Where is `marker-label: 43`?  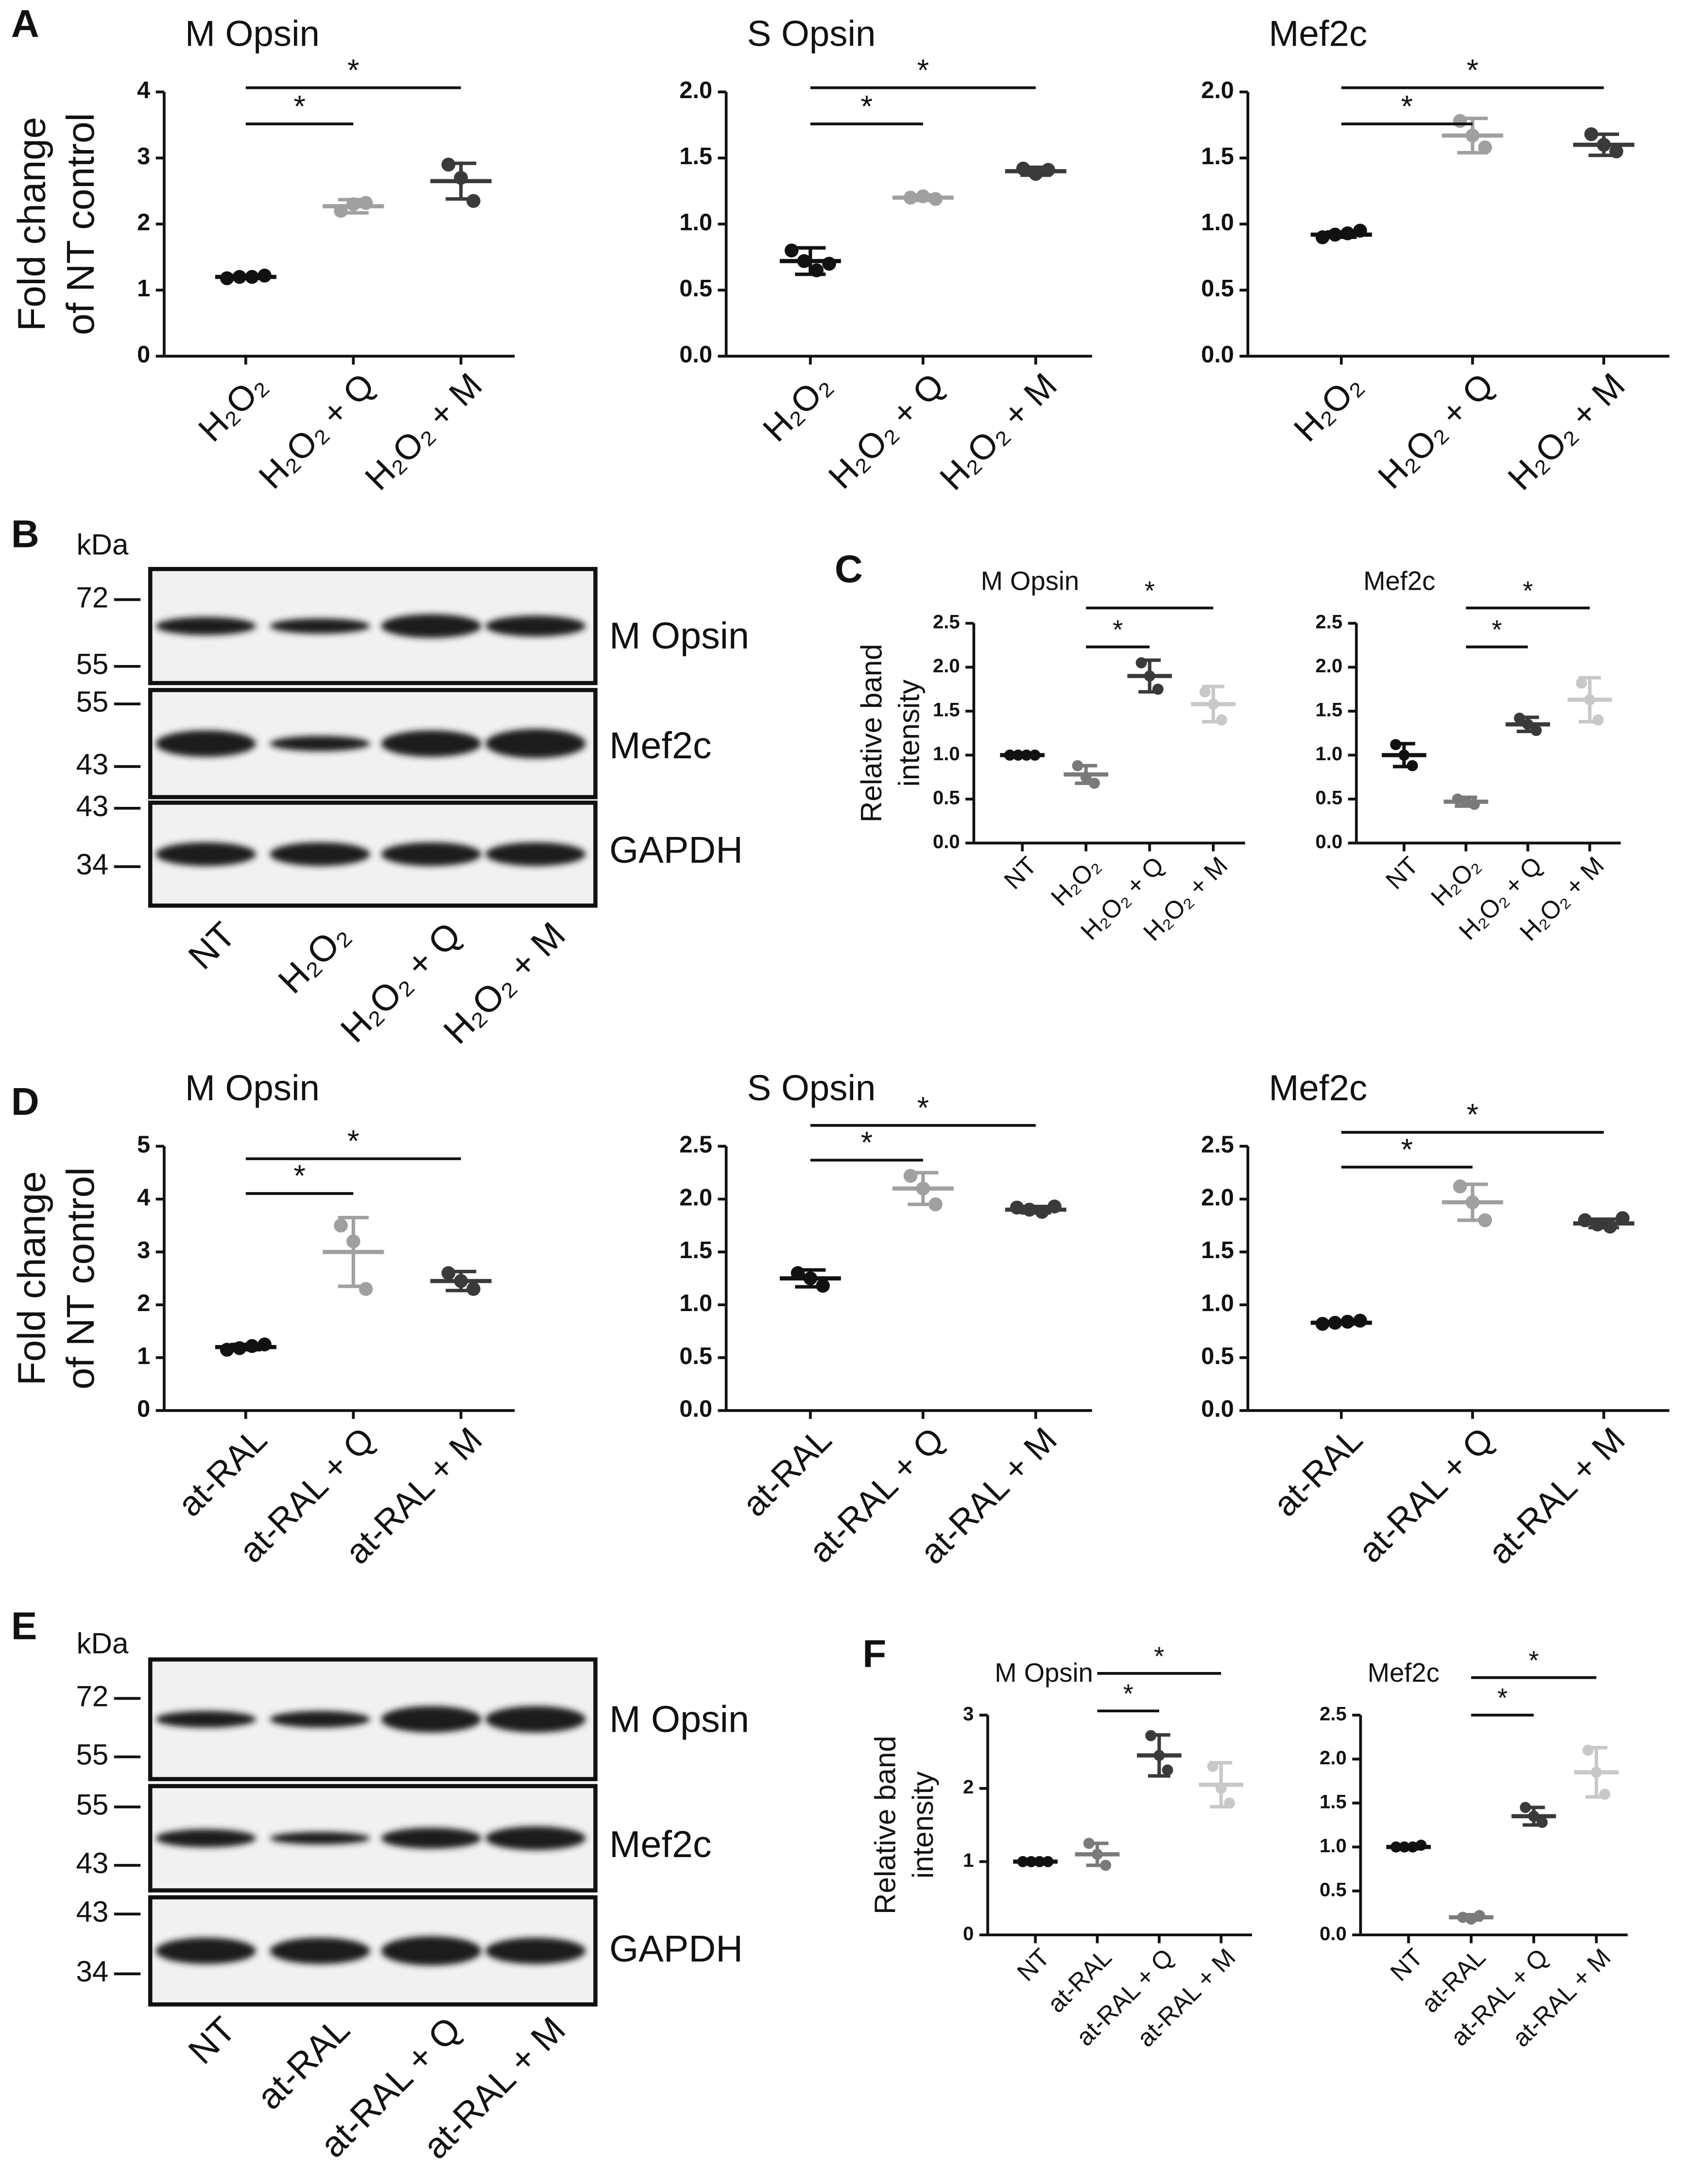 marker-label: 43 is located at coordinates (92, 764).